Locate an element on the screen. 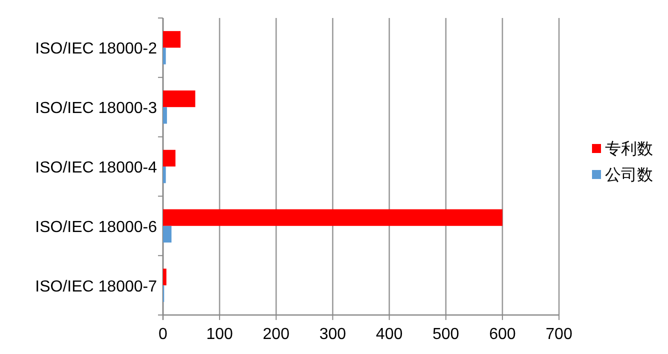 The width and height of the screenshot is (668, 354). legend-label: 专利数 is located at coordinates (629, 149).